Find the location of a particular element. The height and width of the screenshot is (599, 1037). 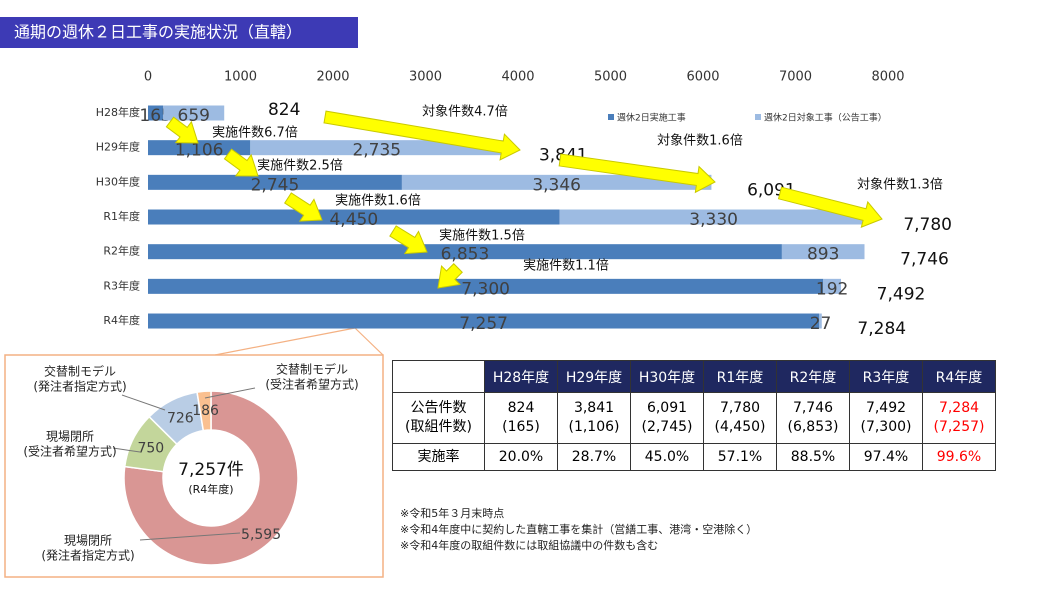

y-tick-label: H30年度 is located at coordinates (118, 181).